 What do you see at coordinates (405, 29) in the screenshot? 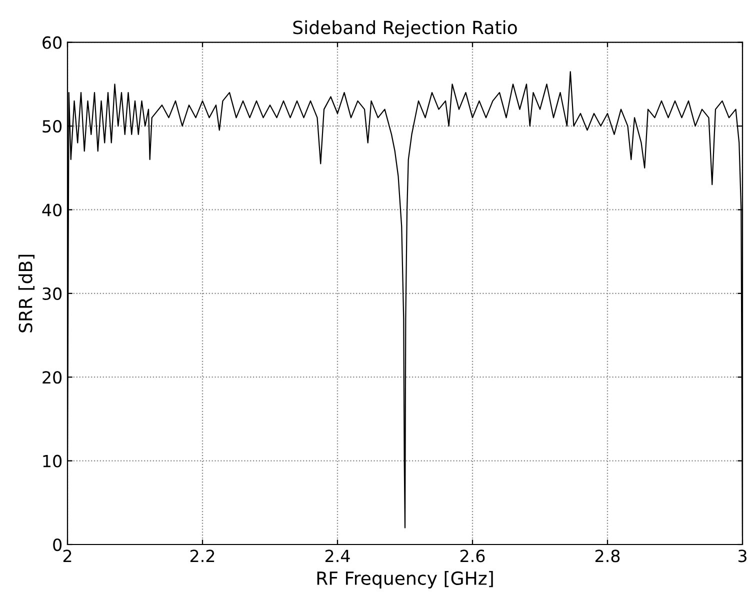
I see `chart-title: Sideband Rejection Ratio` at bounding box center [405, 29].